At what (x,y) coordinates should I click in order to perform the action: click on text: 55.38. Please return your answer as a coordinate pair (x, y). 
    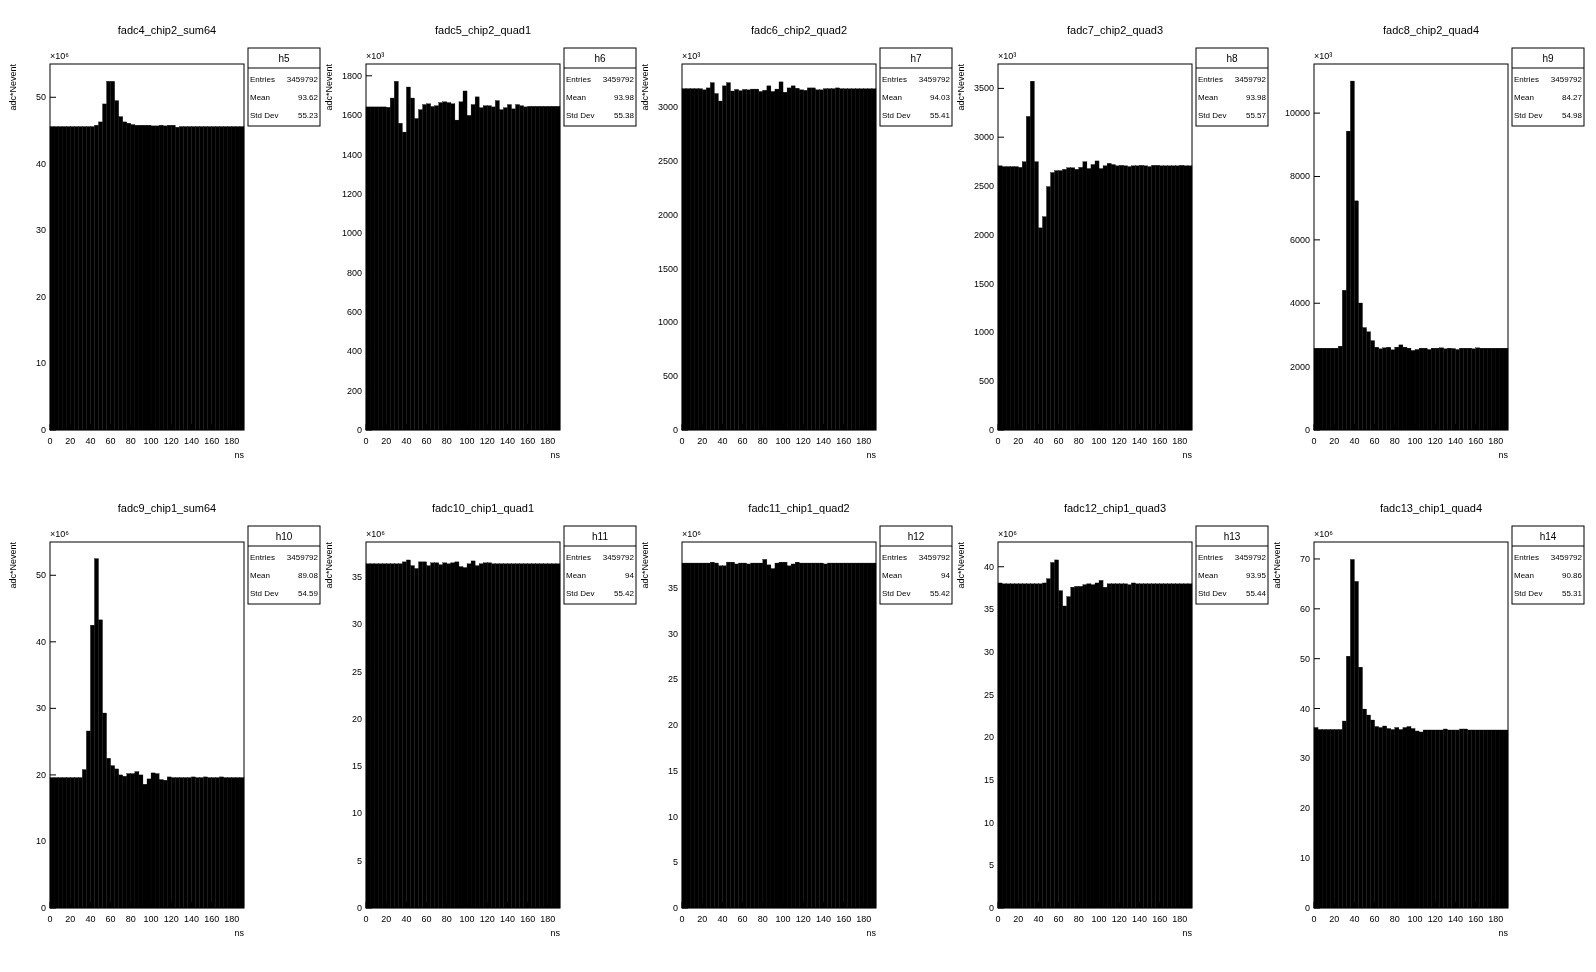
    Looking at the image, I should click on (624, 115).